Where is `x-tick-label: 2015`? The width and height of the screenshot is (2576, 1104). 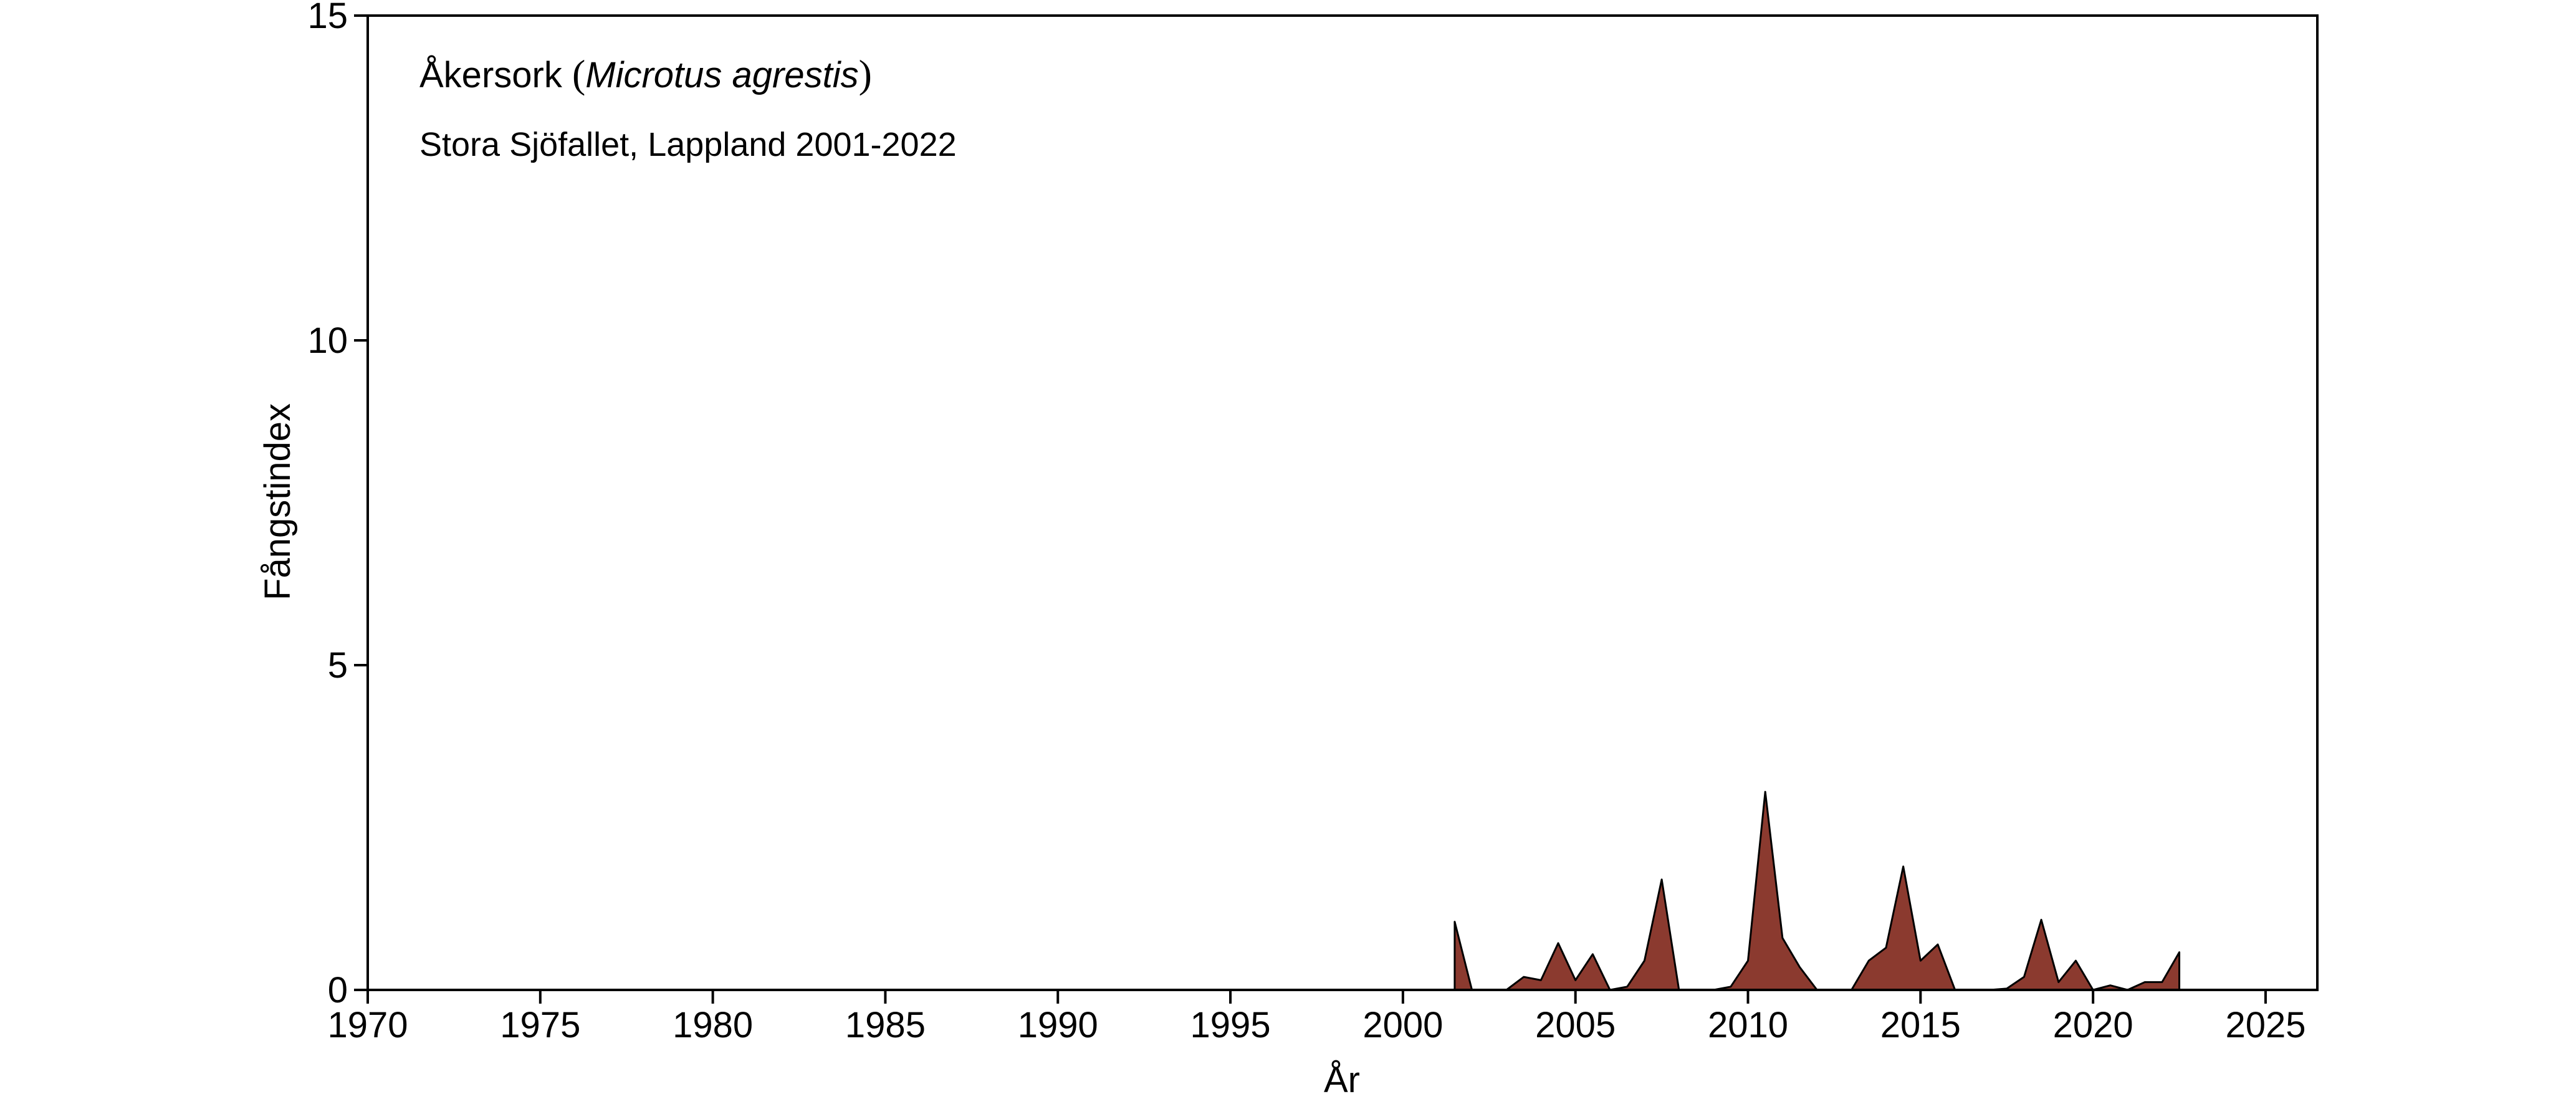
x-tick-label: 2015 is located at coordinates (1921, 1025).